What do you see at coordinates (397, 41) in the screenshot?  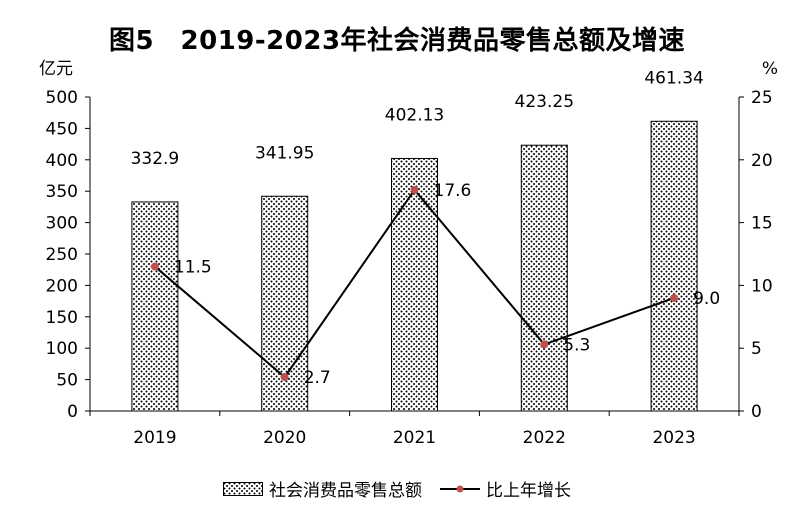 I see `chart-title: 图5 2019-2023年社会消费品零售总额及增速` at bounding box center [397, 41].